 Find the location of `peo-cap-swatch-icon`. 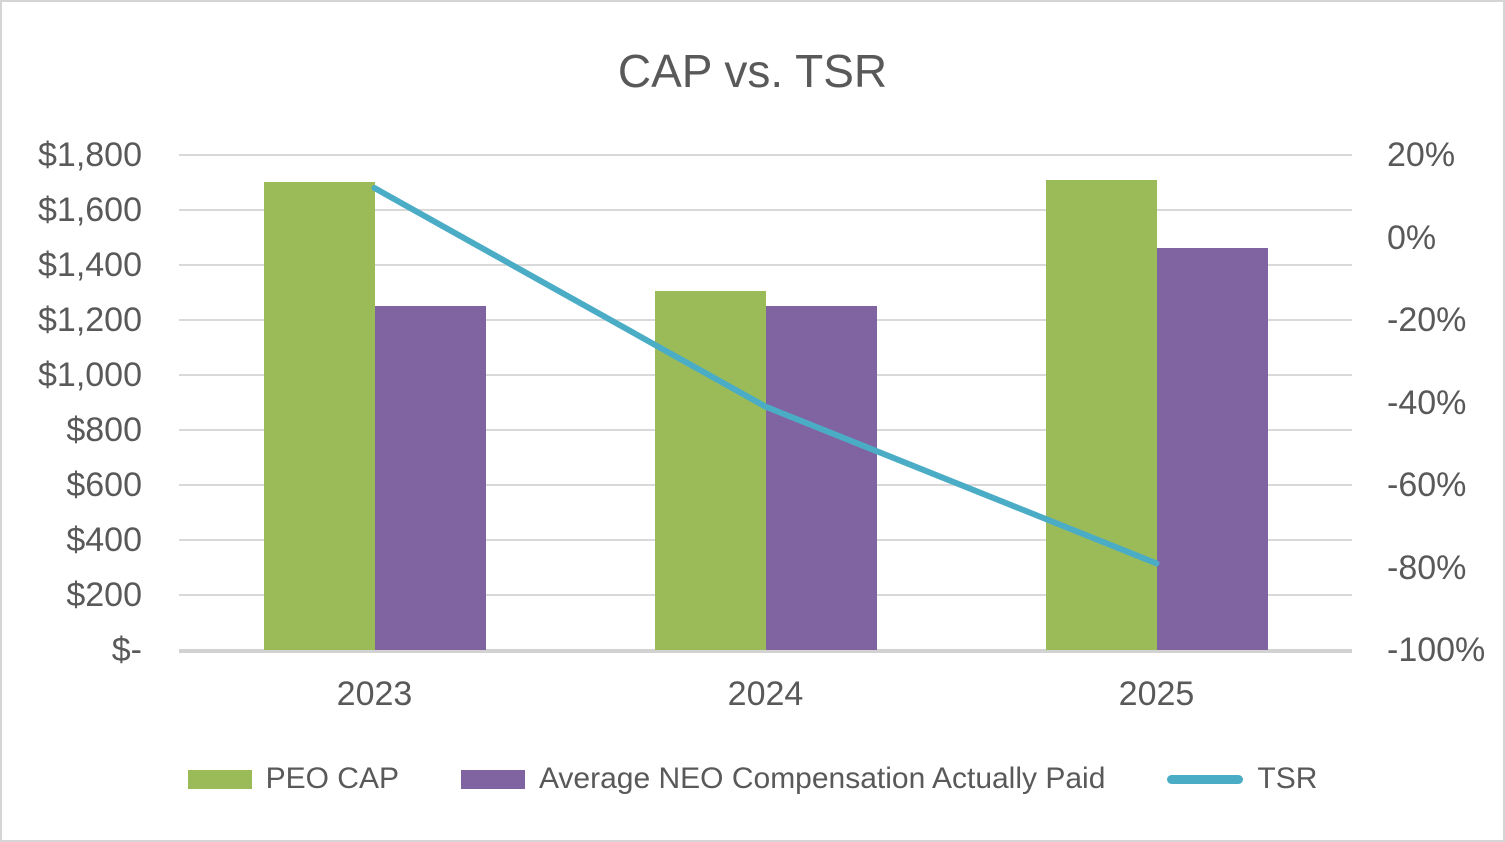

peo-cap-swatch-icon is located at coordinates (219, 779).